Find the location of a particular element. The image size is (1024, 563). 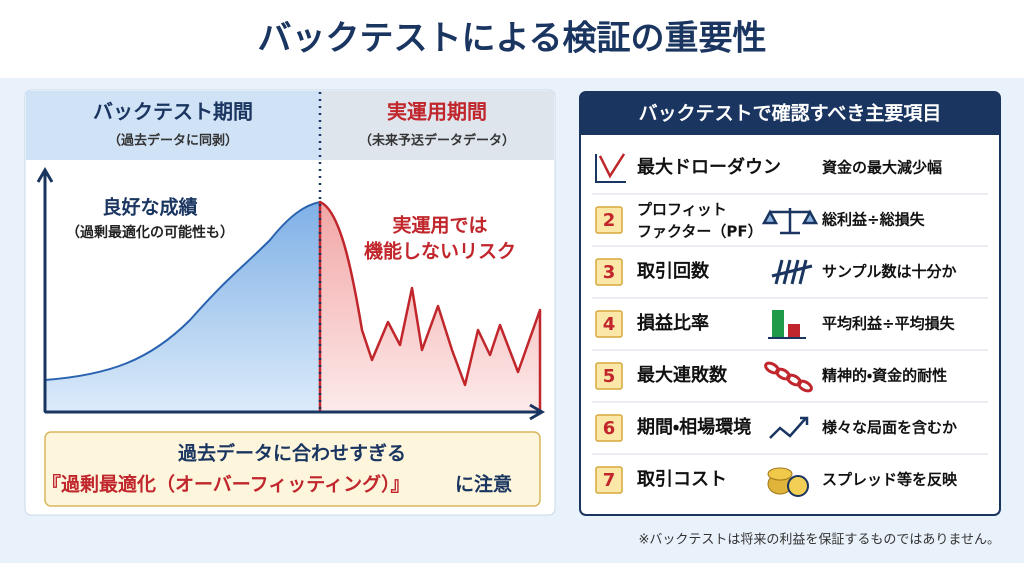

item-label: 最大連敗数 is located at coordinates (682, 375).